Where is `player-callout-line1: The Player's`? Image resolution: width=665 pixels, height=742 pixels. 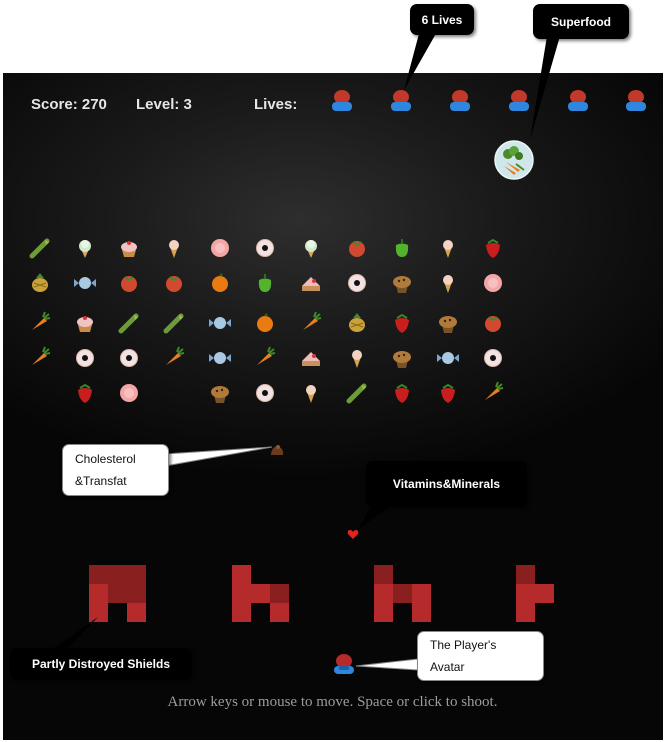 player-callout-line1: The Player's is located at coordinates (463, 645).